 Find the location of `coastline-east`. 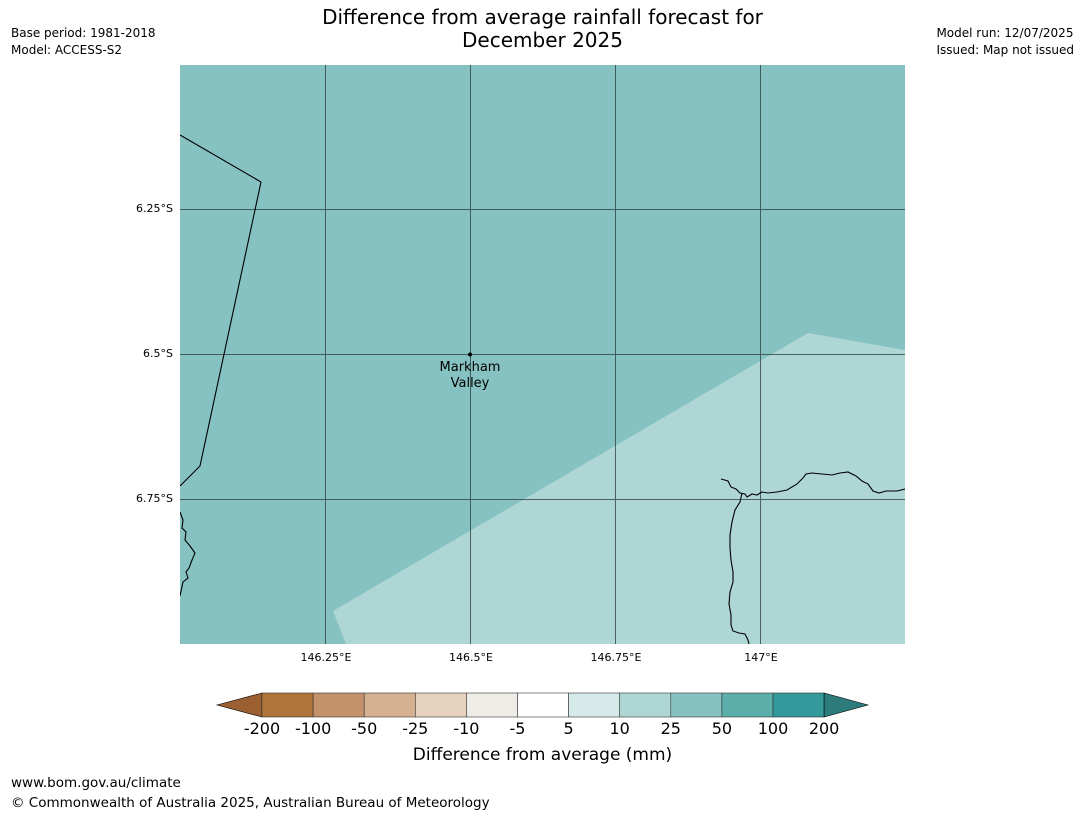

coastline-east is located at coordinates (812, 484).